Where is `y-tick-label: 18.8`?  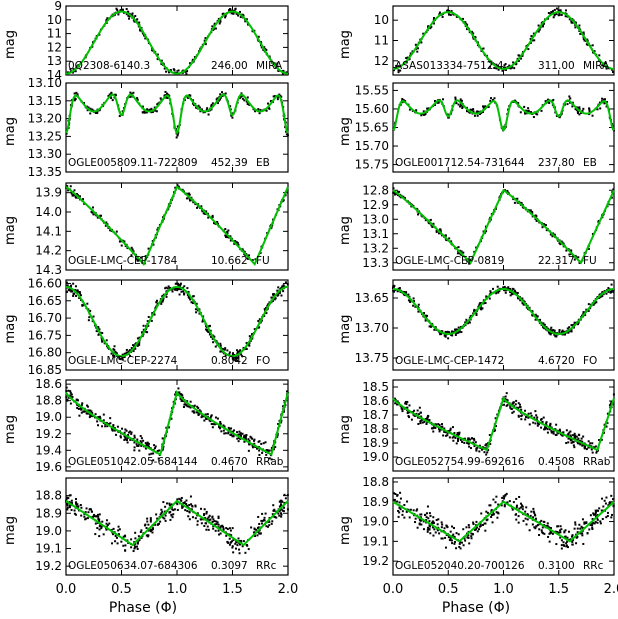
y-tick-label: 18.8 is located at coordinates (375, 482).